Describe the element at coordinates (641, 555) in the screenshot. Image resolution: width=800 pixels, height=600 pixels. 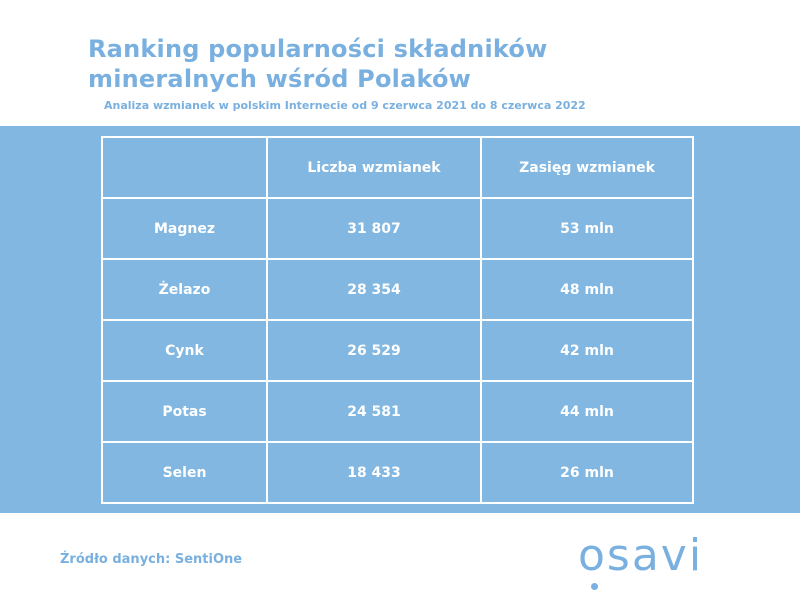
I see `logo-text: osavi` at that location.